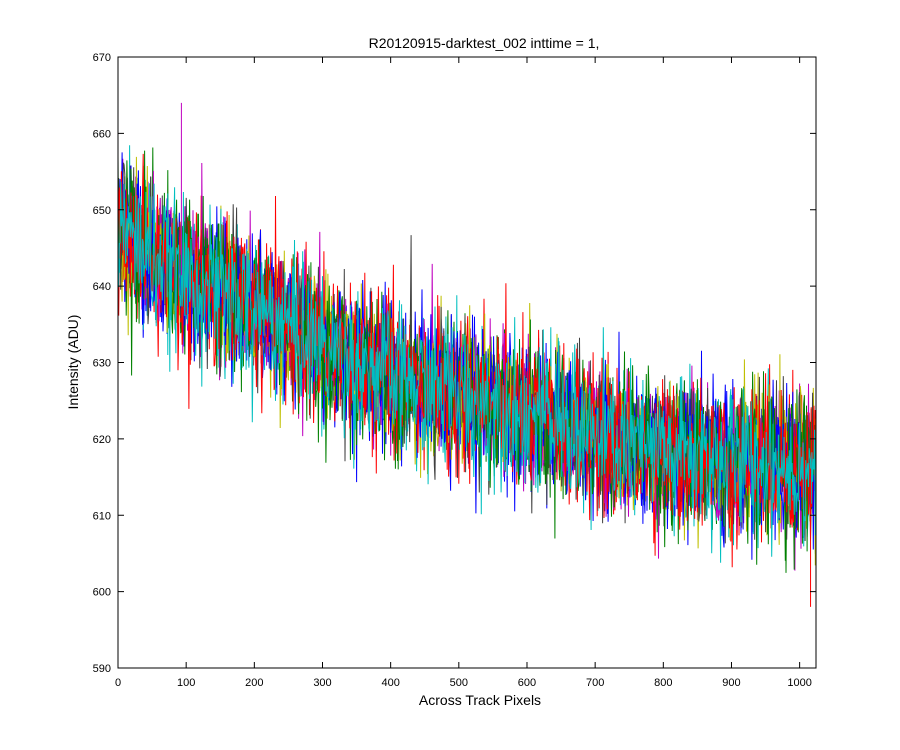 The image size is (900, 750). Describe the element at coordinates (480, 700) in the screenshot. I see `x-axis-label: Across Track Pixels` at that location.